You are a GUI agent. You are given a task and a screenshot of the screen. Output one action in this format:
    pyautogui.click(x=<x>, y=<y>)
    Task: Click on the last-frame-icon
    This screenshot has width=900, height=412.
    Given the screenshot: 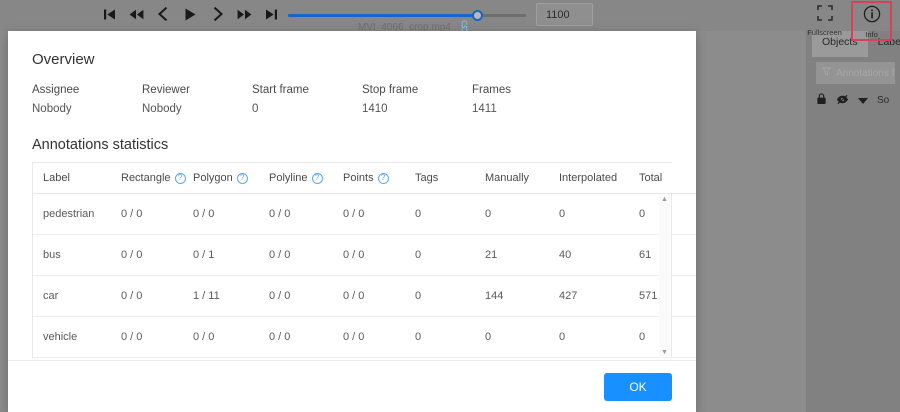 What is the action you would take?
    pyautogui.click(x=271, y=14)
    